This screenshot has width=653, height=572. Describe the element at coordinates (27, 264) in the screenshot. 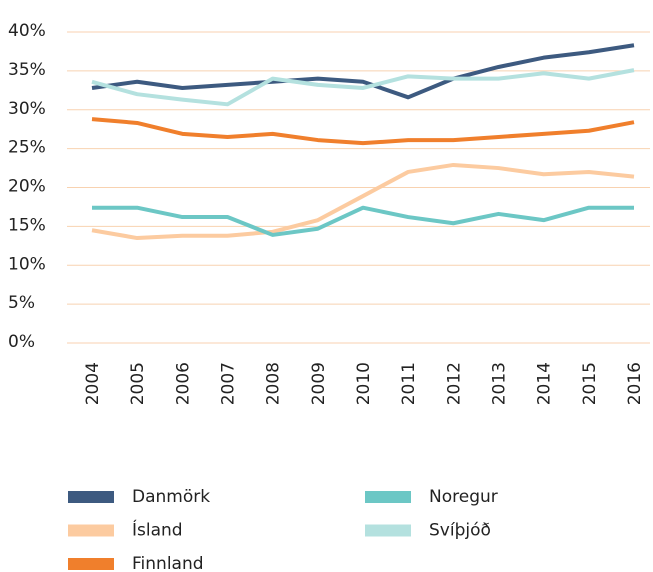

I see `y-tick-label: 10%` at that location.